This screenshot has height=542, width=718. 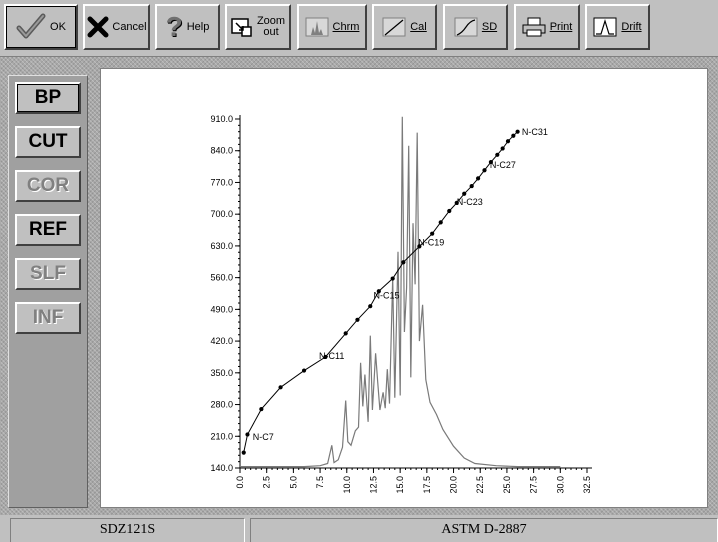 I want to click on drift-button: Drift, so click(x=617, y=27).